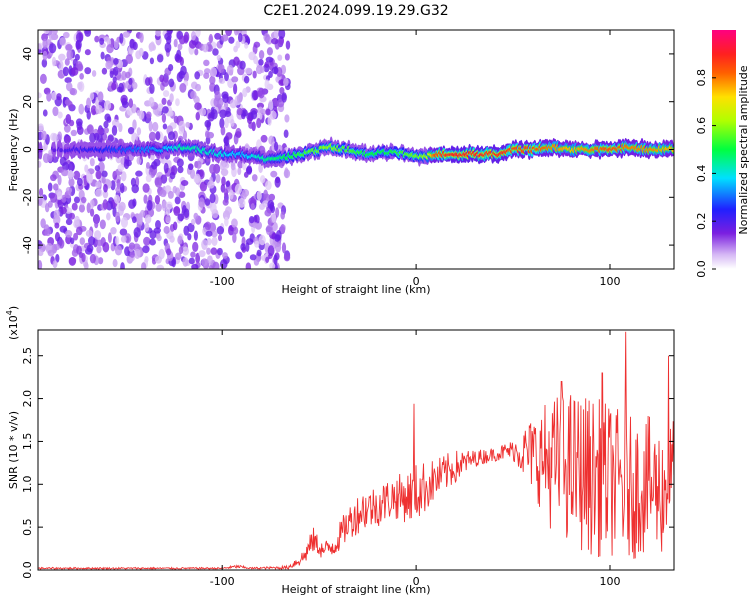  Describe the element at coordinates (610, 581) in the screenshot. I see `snr-x-tick-label: 100` at that location.